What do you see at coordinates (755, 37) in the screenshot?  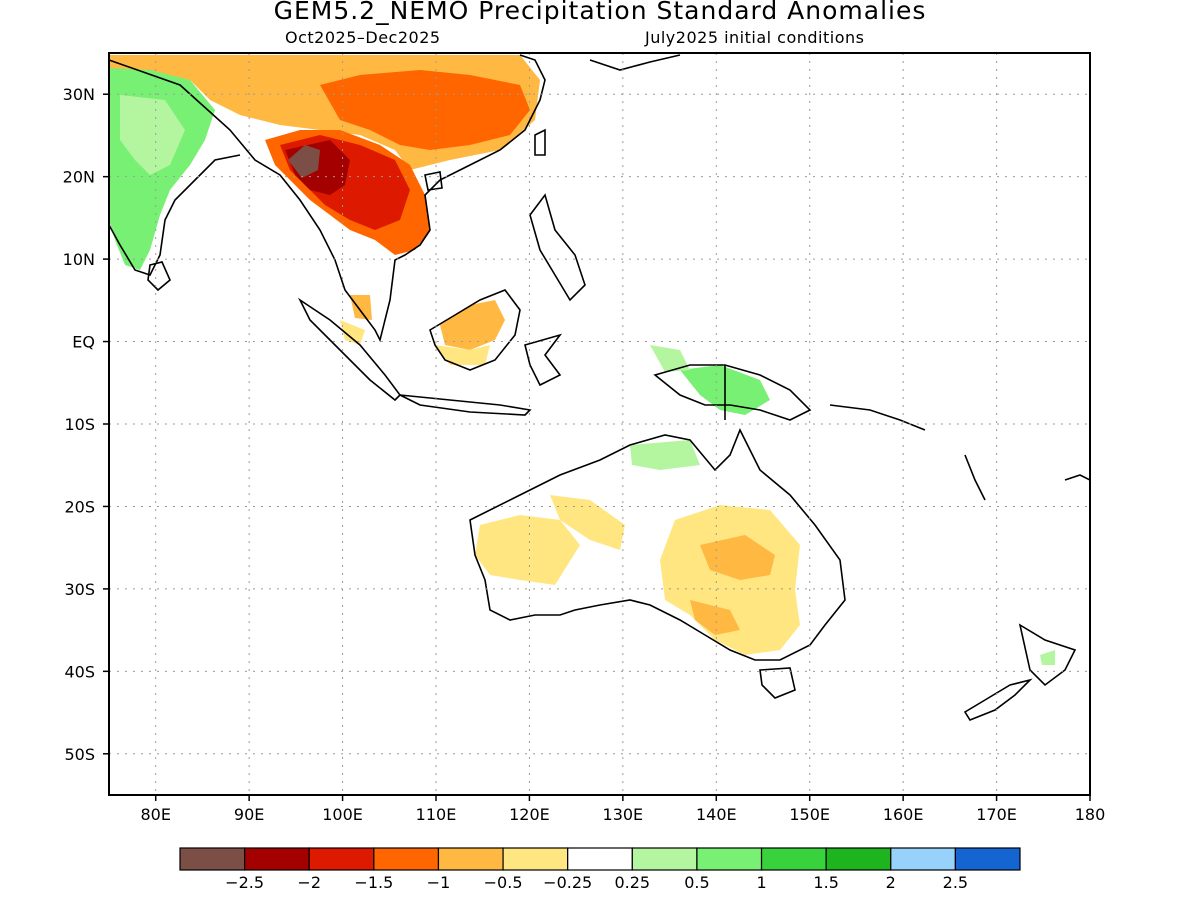 I see `initial-conditions: July2025 initial conditions` at bounding box center [755, 37].